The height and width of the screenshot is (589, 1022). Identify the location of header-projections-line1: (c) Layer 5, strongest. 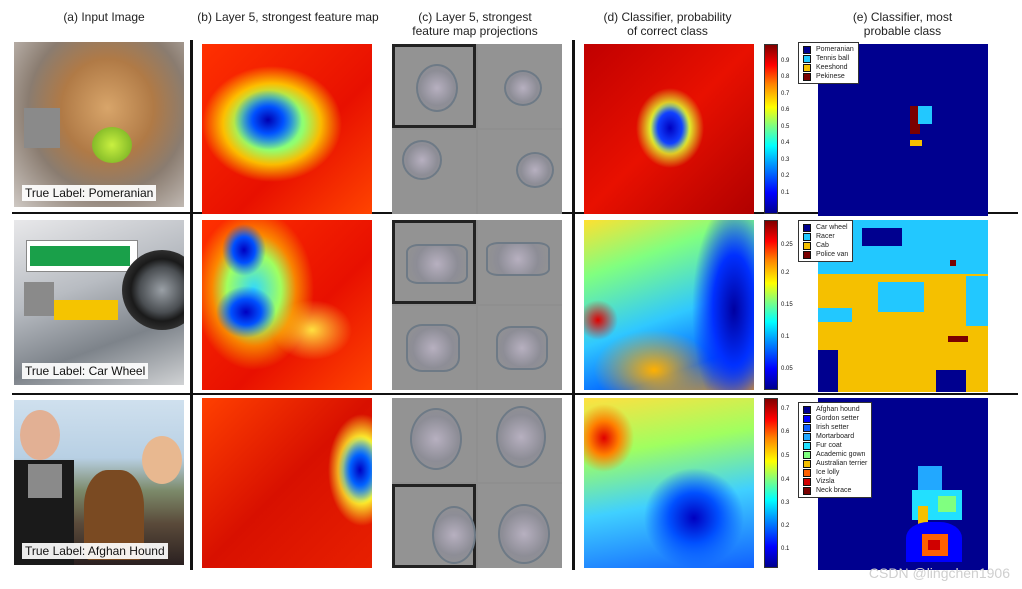
(475, 17).